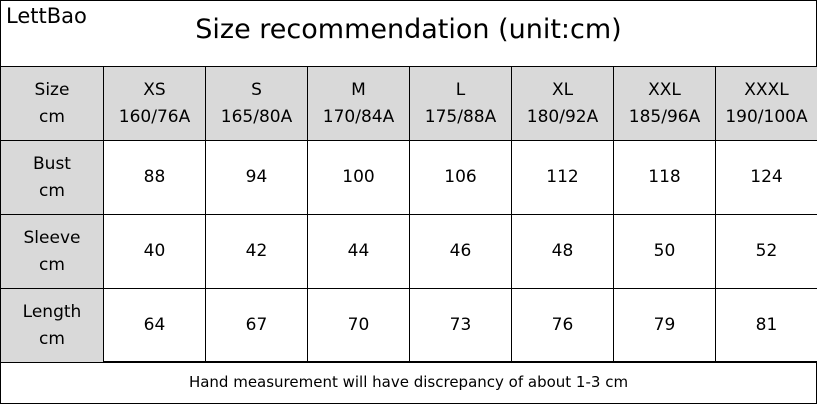  I want to click on brand: LettBao, so click(46, 16).